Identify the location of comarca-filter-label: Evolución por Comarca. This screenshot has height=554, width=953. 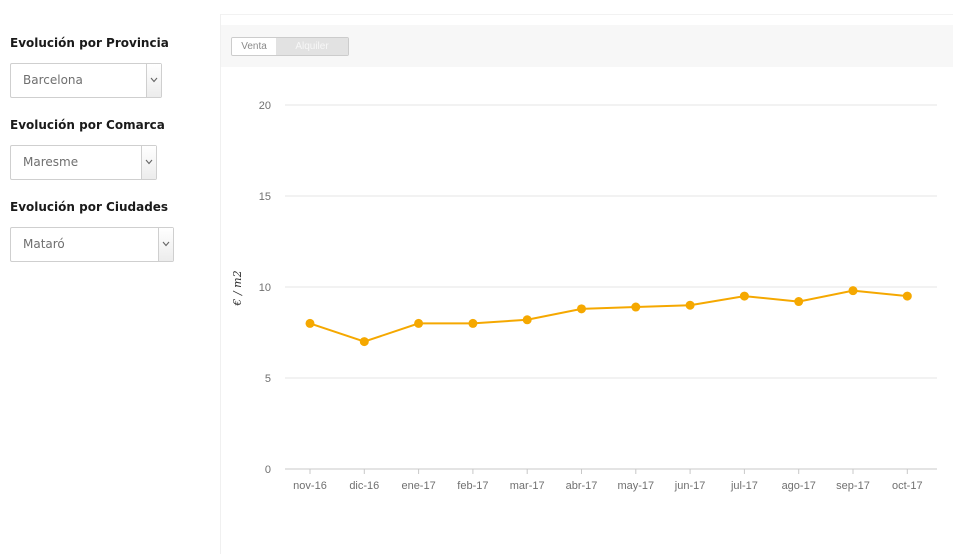
(87, 125).